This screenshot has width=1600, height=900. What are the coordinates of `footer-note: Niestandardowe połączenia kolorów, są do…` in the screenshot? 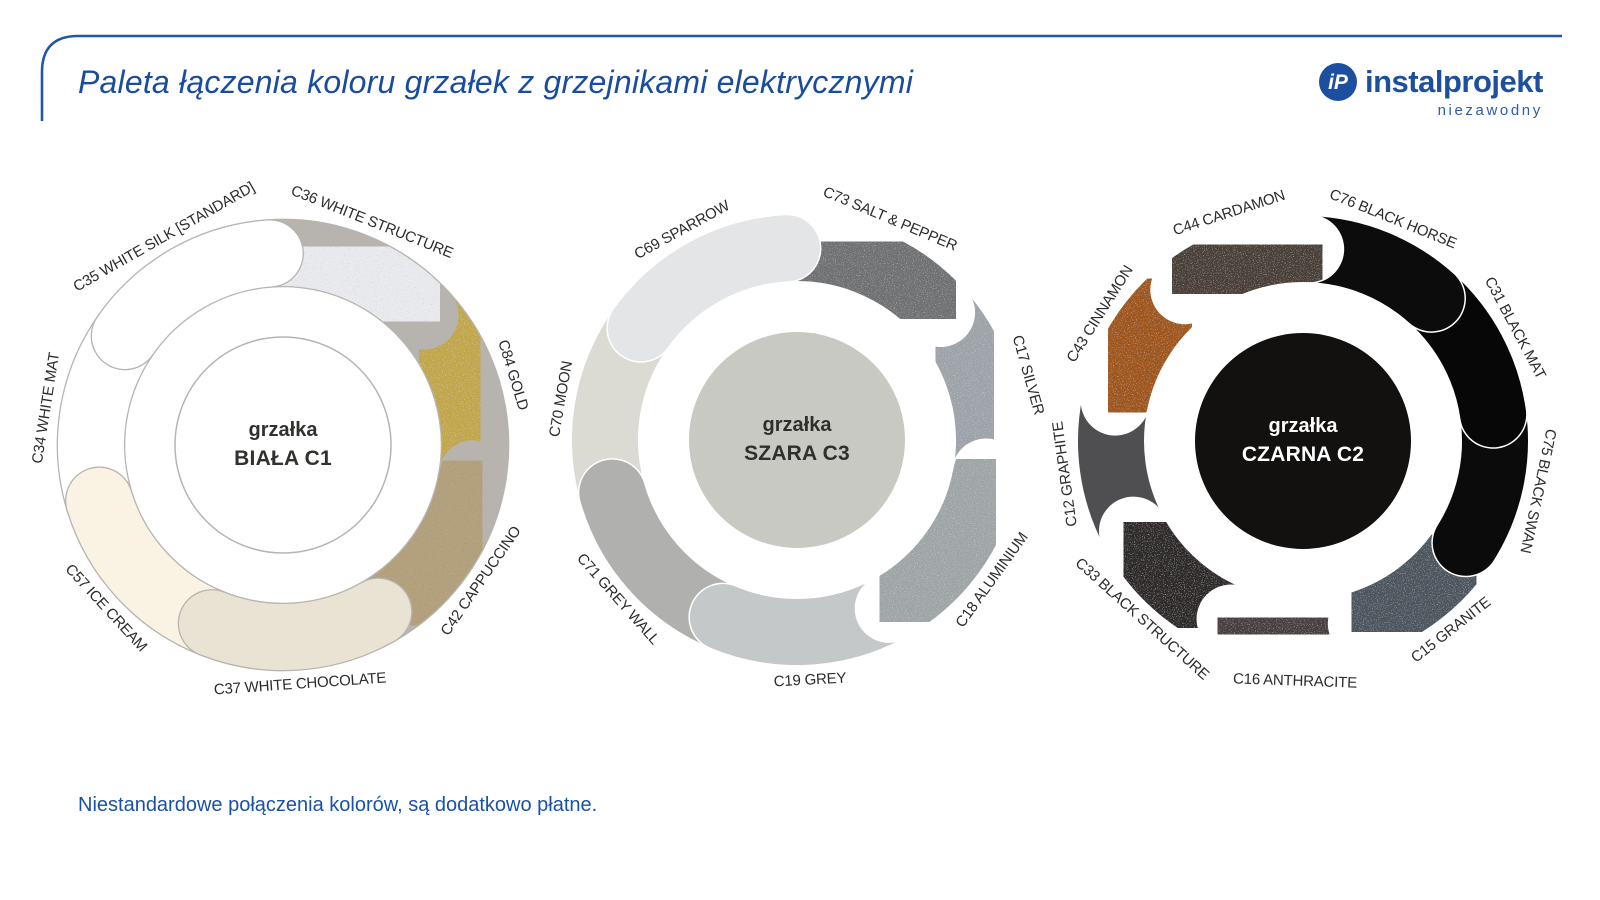 It's located at (338, 805).